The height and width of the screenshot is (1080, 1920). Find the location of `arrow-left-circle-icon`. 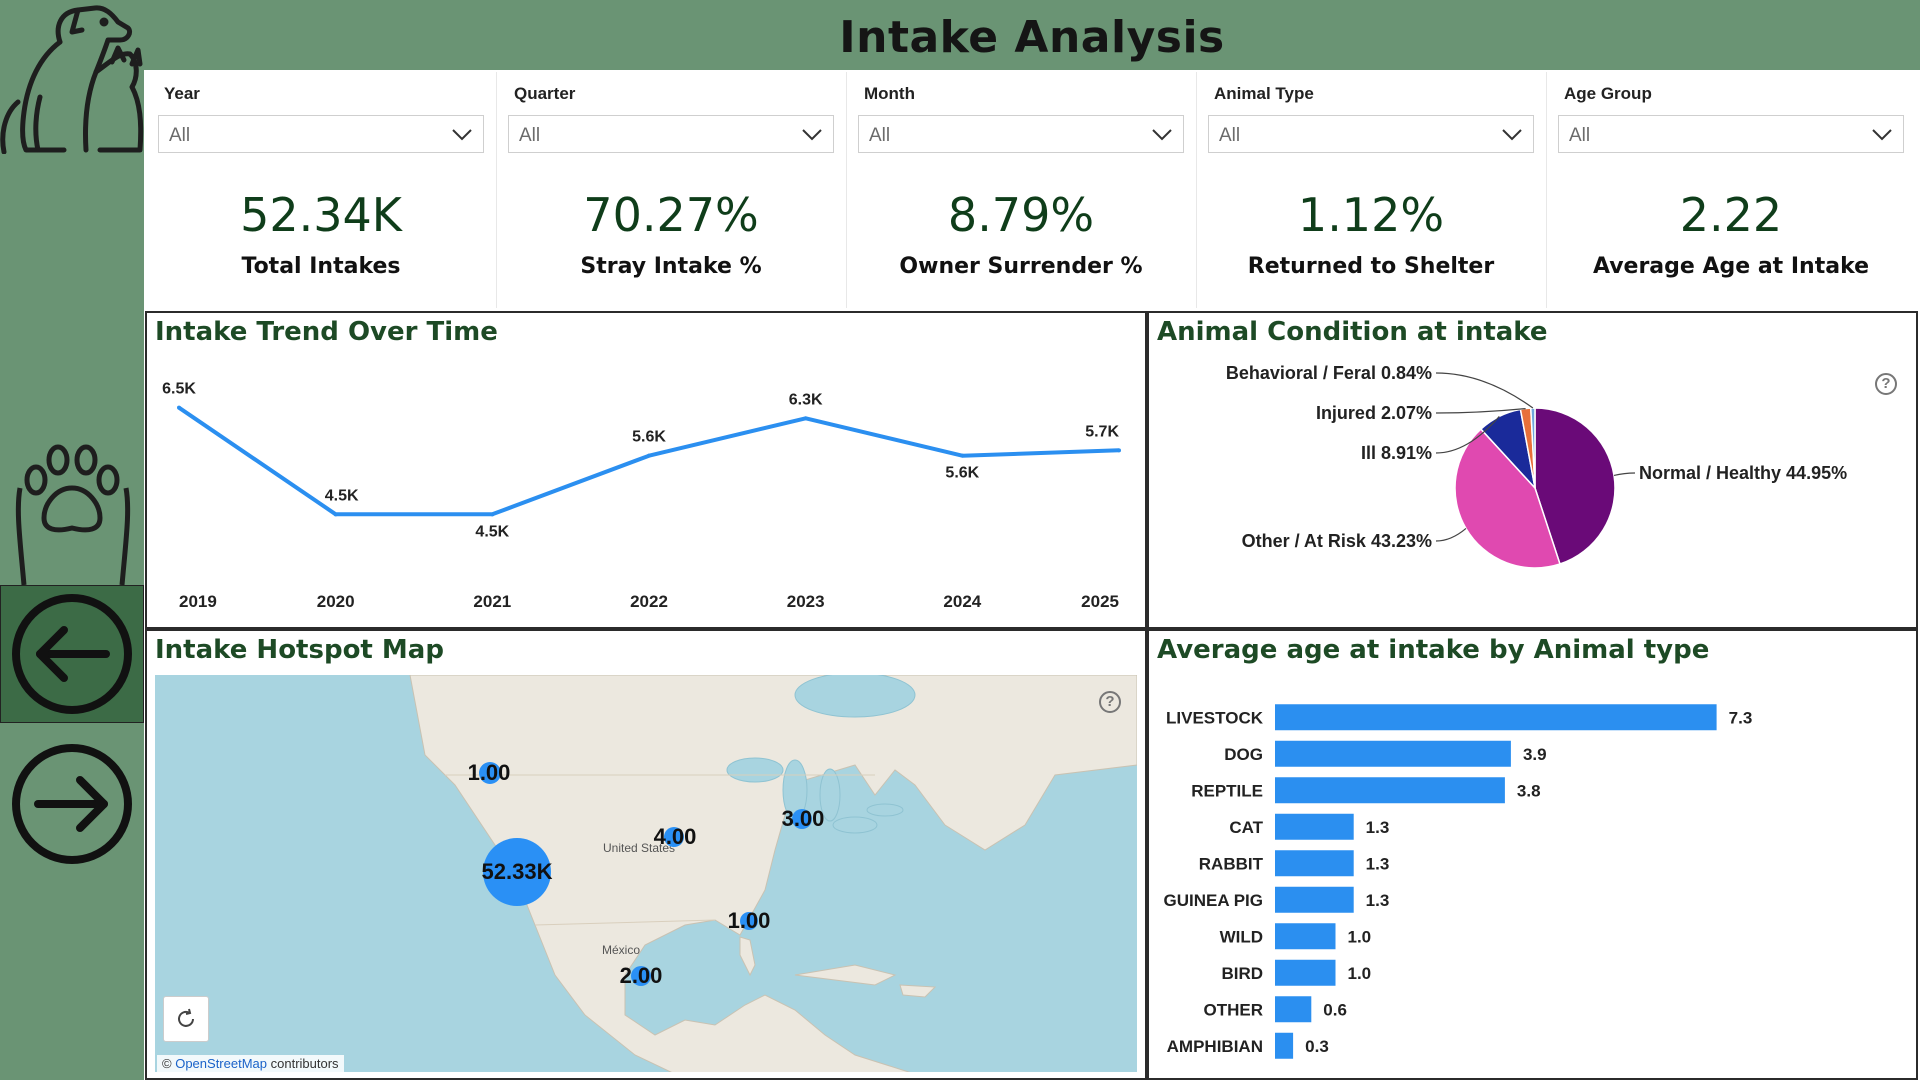

arrow-left-circle-icon is located at coordinates (72, 654).